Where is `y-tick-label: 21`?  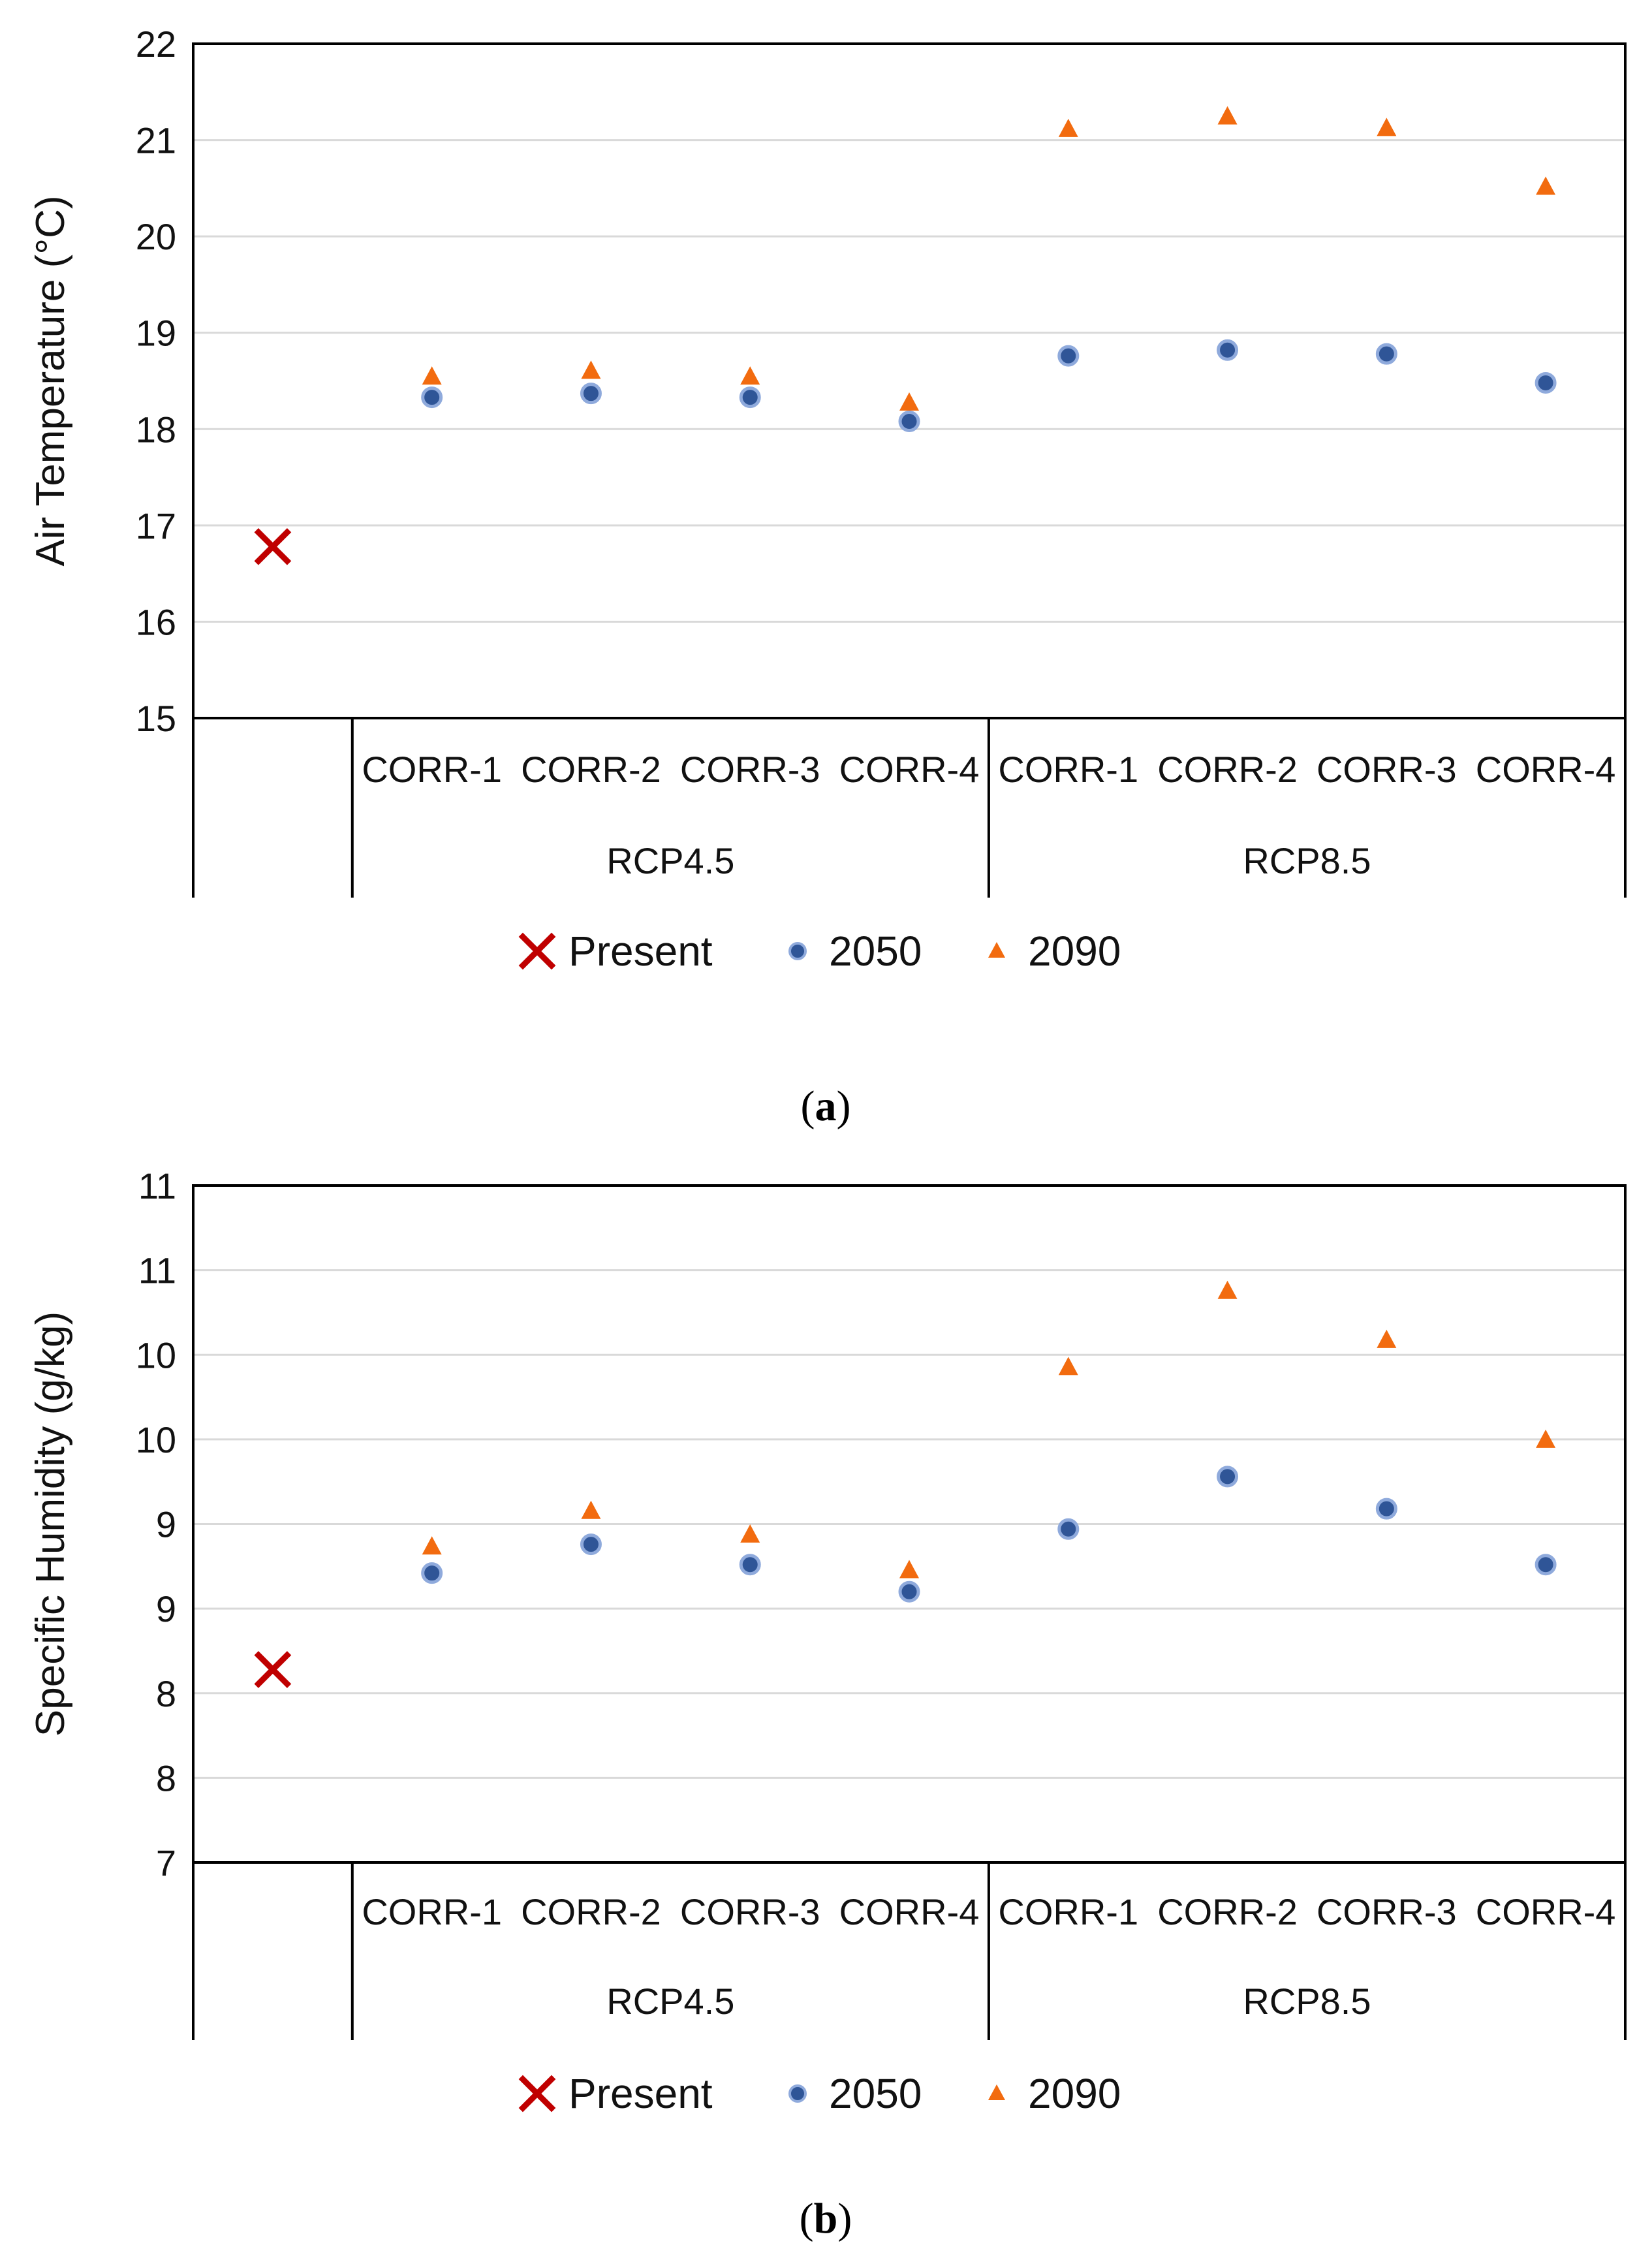 y-tick-label: 21 is located at coordinates (156, 140).